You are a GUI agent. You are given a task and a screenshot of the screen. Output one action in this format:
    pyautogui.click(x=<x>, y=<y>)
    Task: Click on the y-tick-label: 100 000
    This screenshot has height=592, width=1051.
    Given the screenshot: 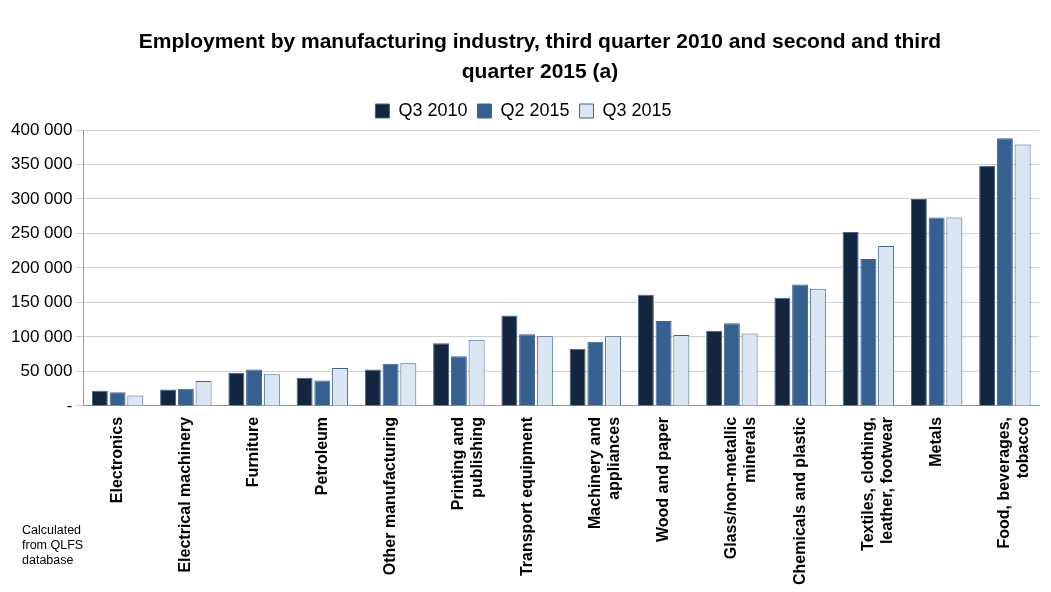 What is the action you would take?
    pyautogui.click(x=42, y=336)
    